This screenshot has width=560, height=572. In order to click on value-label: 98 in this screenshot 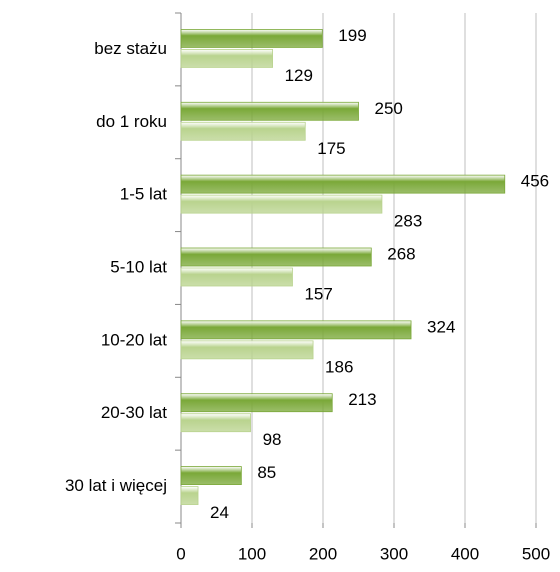, I will do `click(272, 439)`.